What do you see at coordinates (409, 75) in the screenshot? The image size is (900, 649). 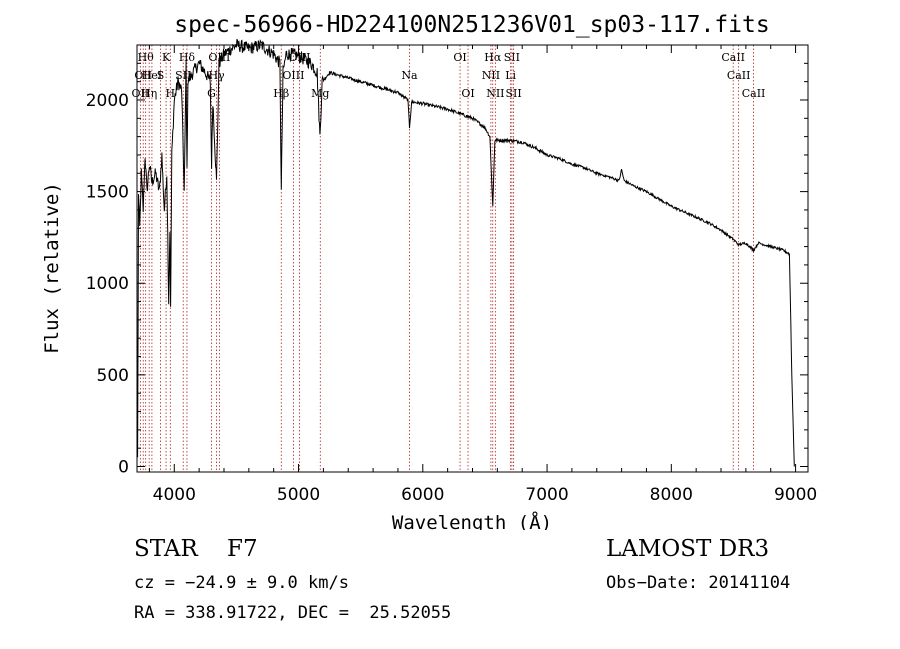 I see `line-label: Na` at bounding box center [409, 75].